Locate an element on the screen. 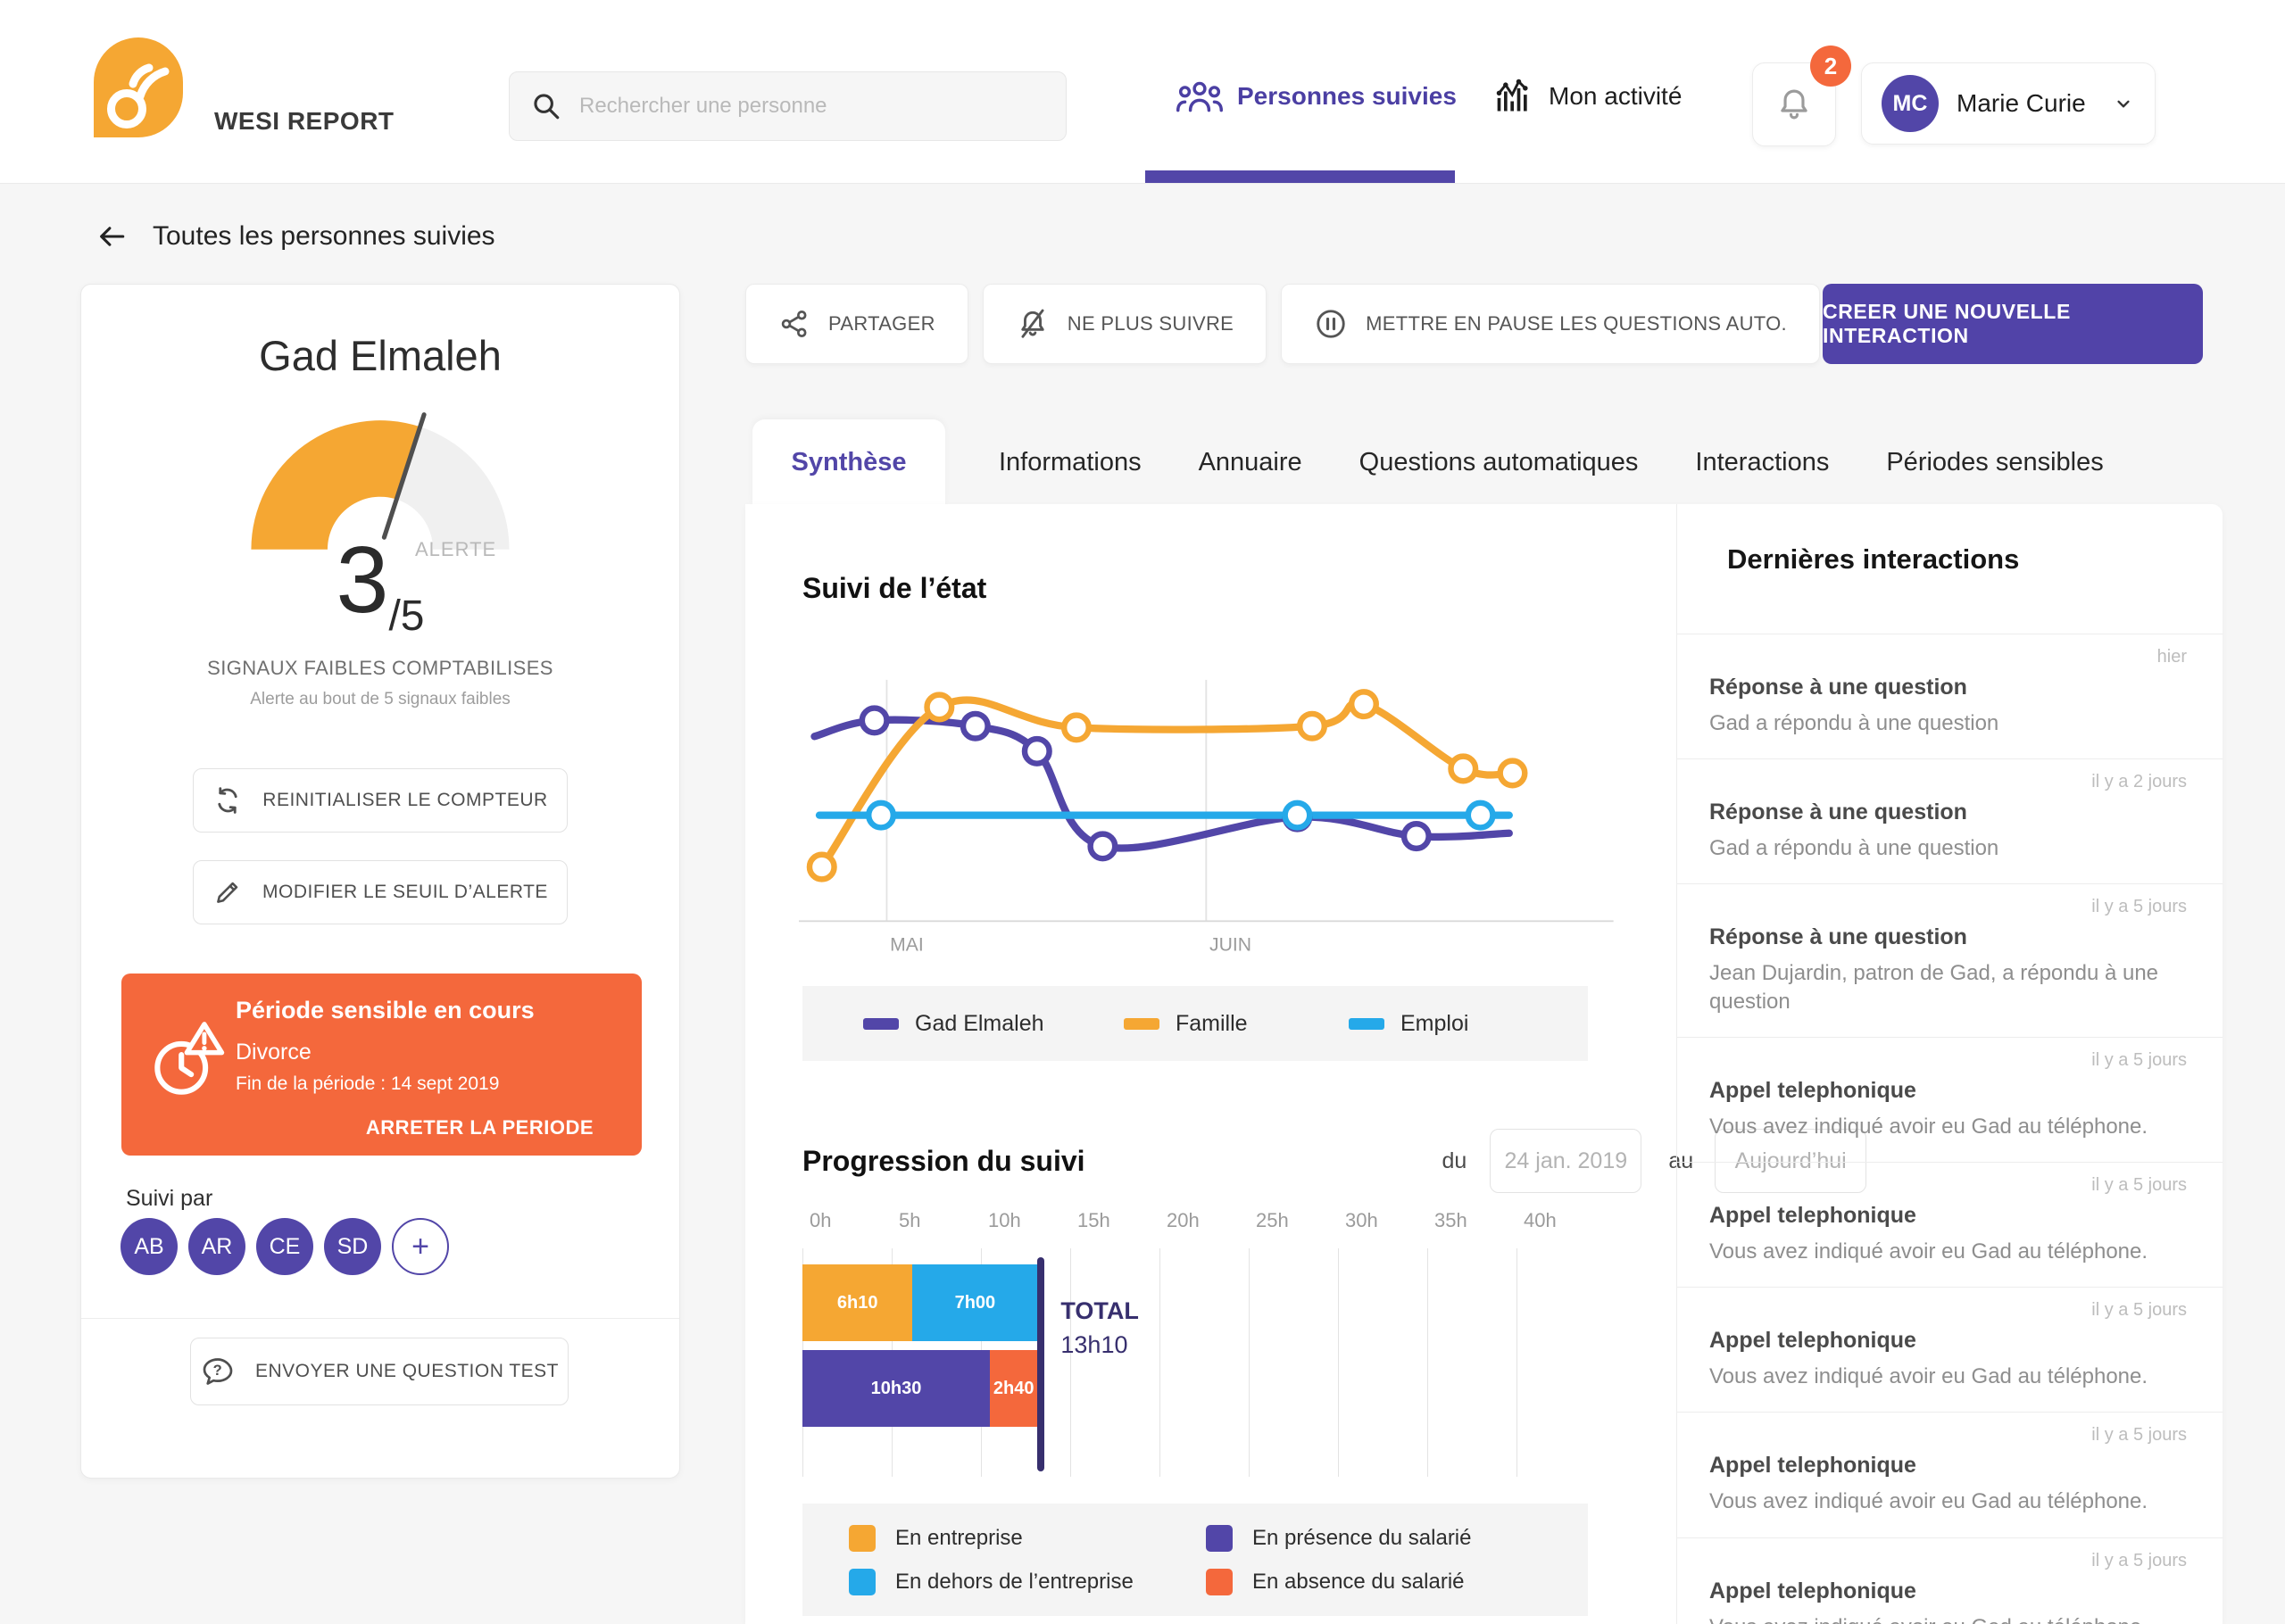  user-menu: MC Marie Curie is located at coordinates (2008, 103).